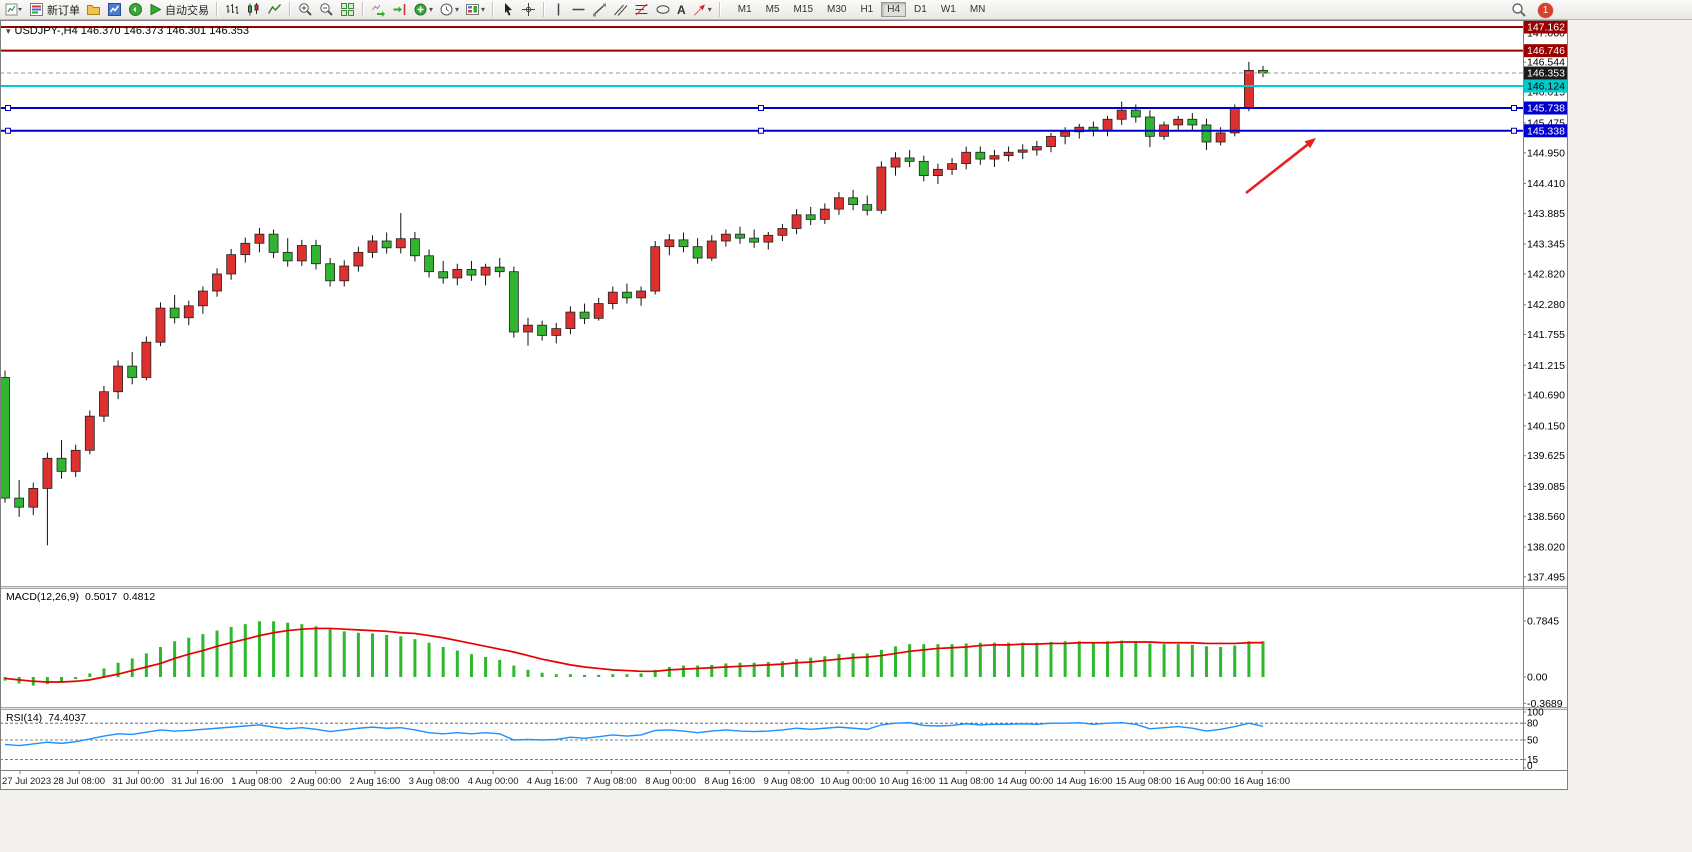 Image resolution: width=1692 pixels, height=852 pixels. I want to click on tile-windows-button, so click(347, 10).